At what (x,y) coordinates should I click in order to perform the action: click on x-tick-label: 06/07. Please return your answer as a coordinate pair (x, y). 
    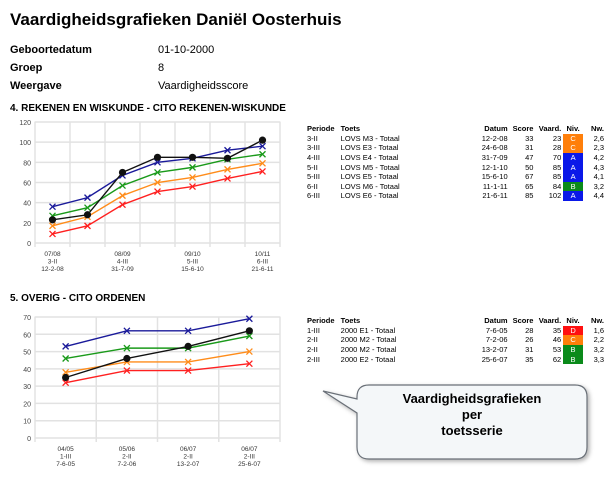
    Looking at the image, I should click on (188, 449).